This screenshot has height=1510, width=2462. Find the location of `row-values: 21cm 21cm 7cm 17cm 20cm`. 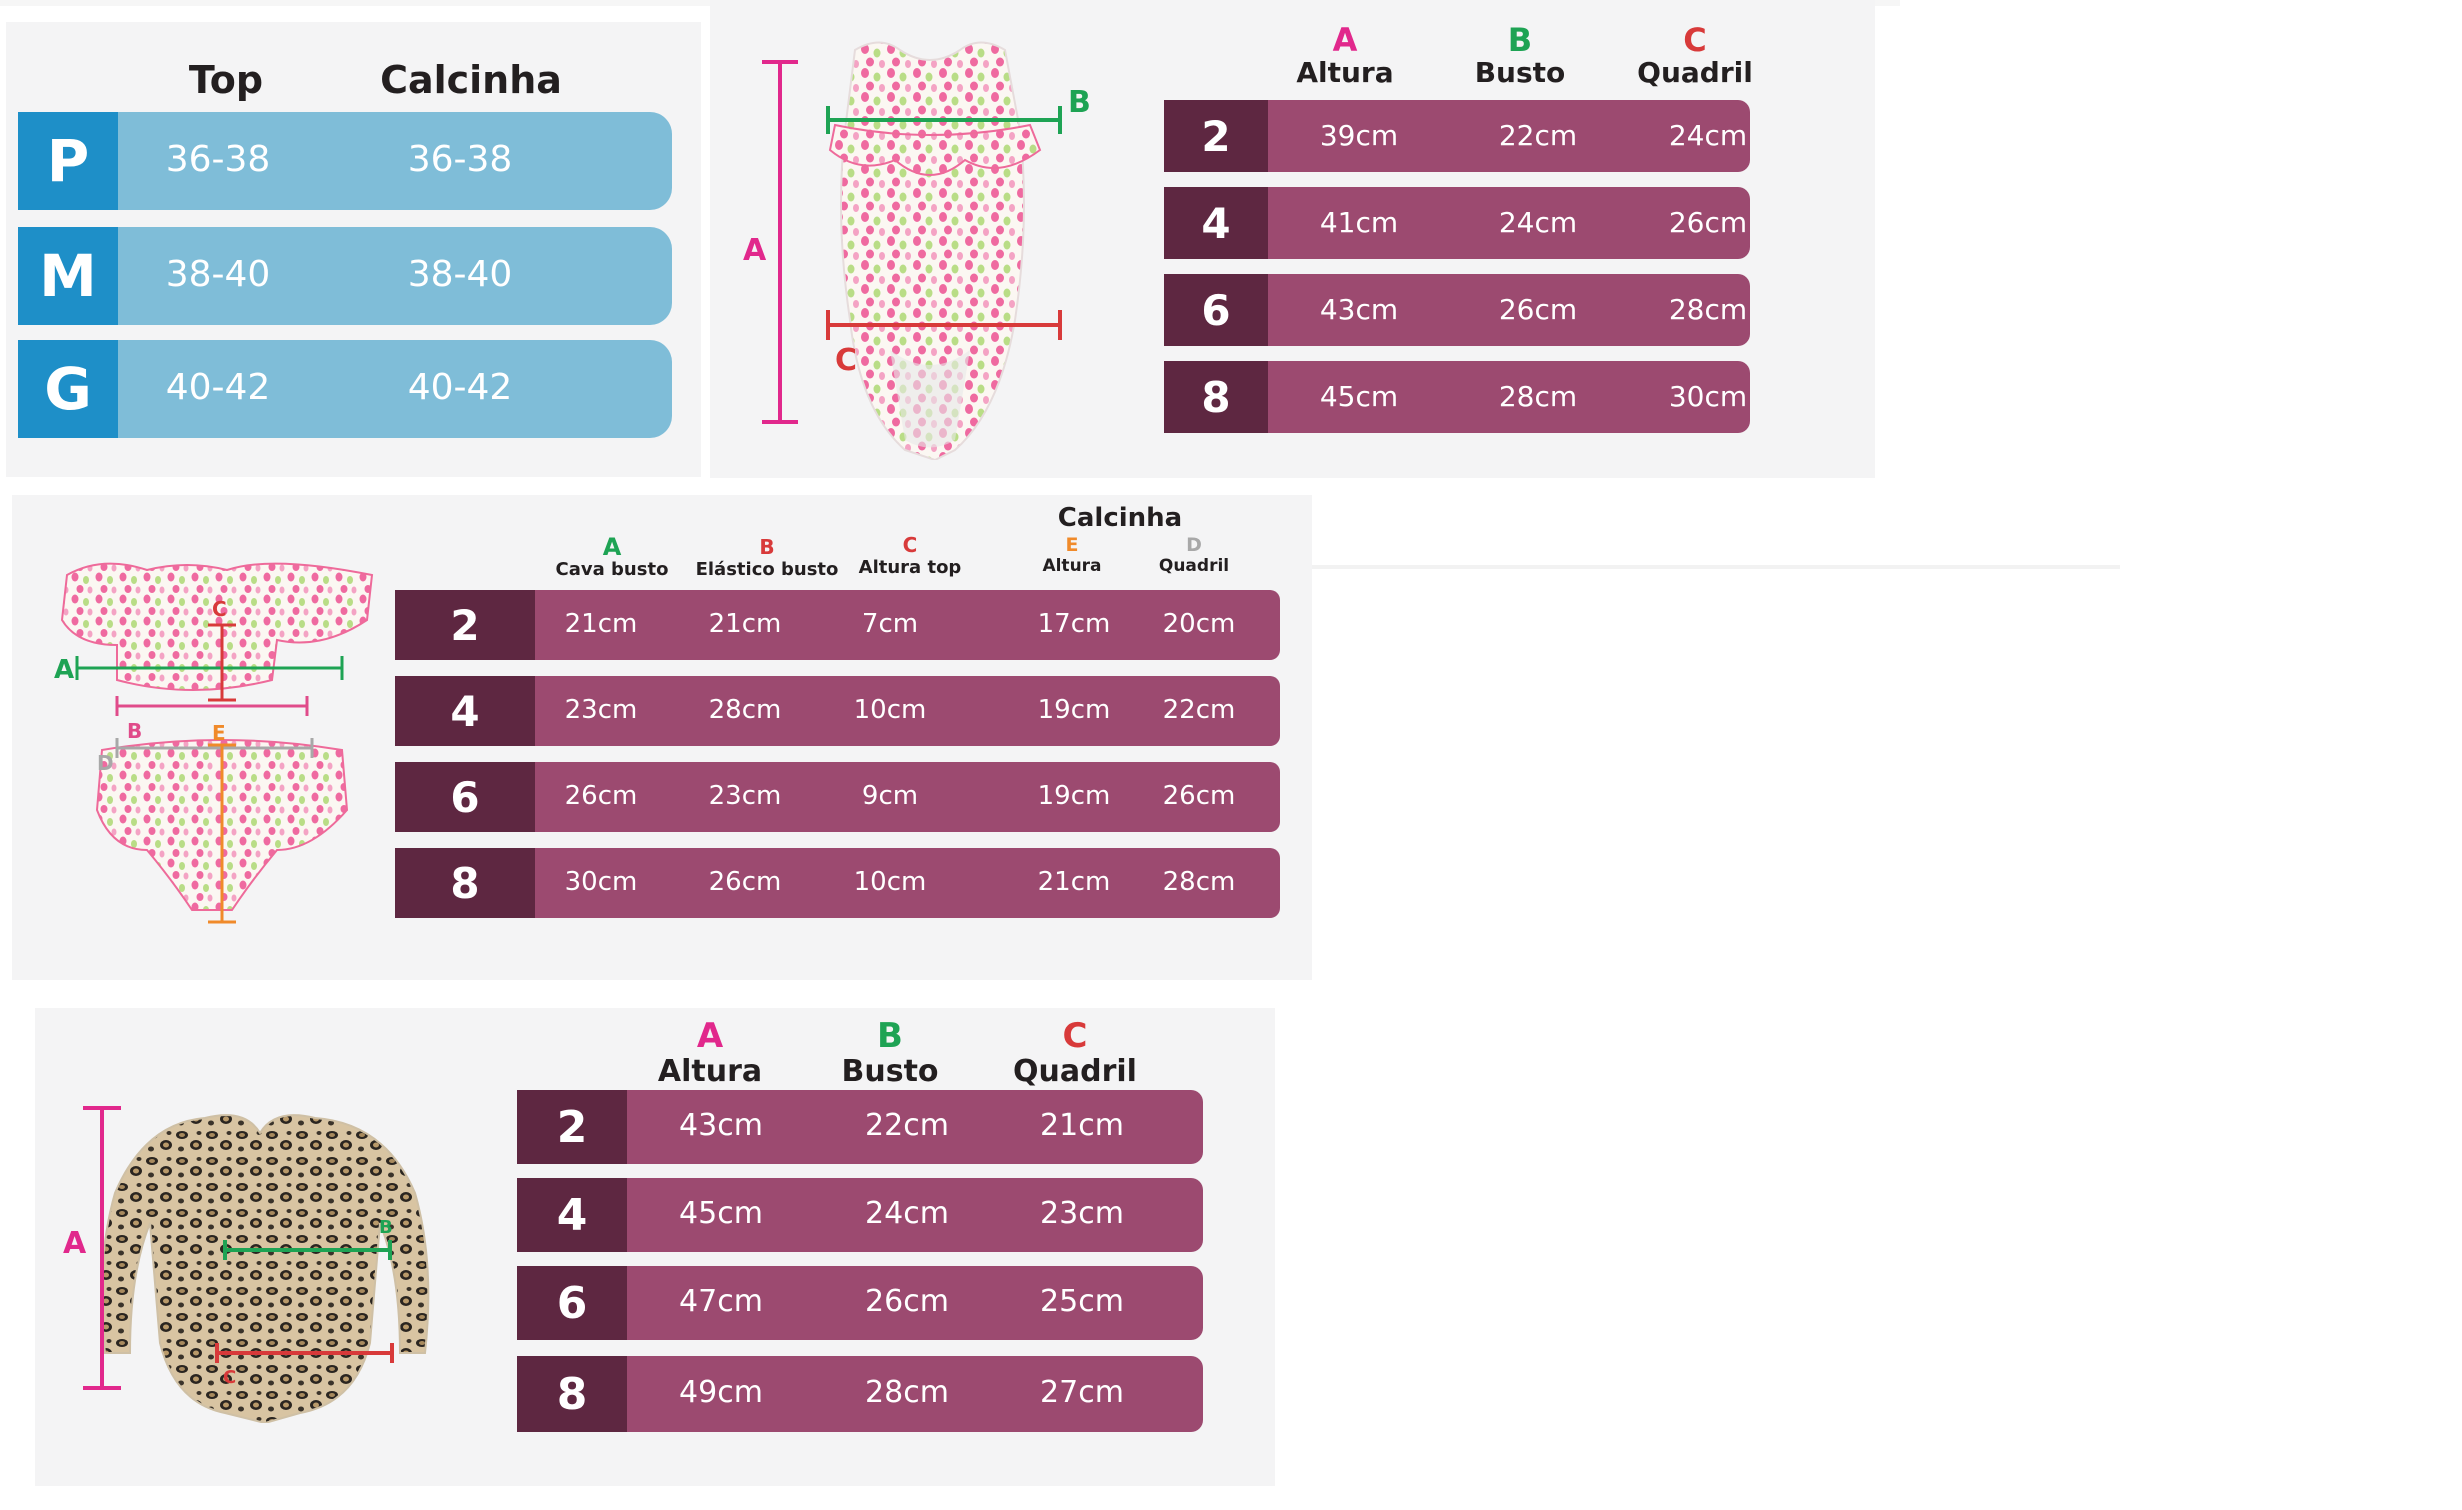

row-values: 21cm 21cm 7cm 17cm 20cm is located at coordinates (907, 625).